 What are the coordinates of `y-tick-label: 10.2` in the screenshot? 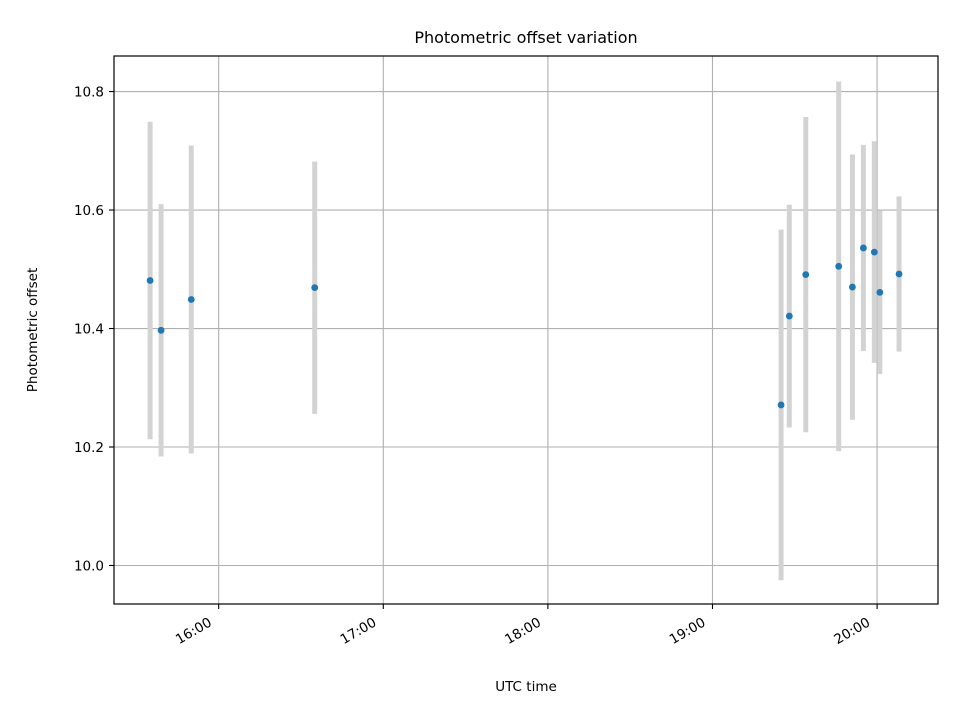 It's located at (89, 448).